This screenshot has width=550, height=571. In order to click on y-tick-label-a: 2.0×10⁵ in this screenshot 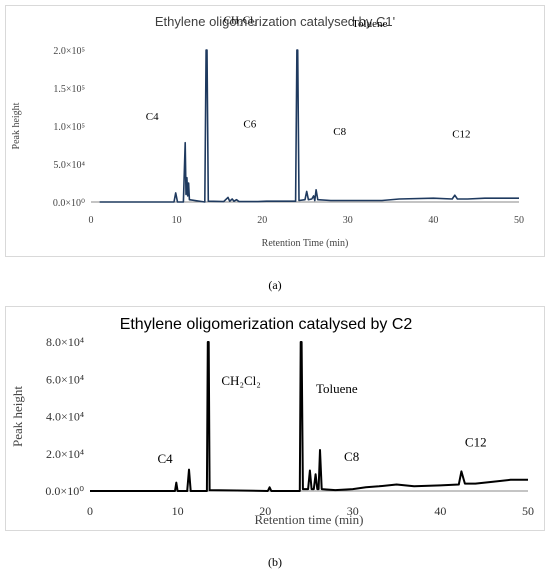, I will do `click(69, 51)`.